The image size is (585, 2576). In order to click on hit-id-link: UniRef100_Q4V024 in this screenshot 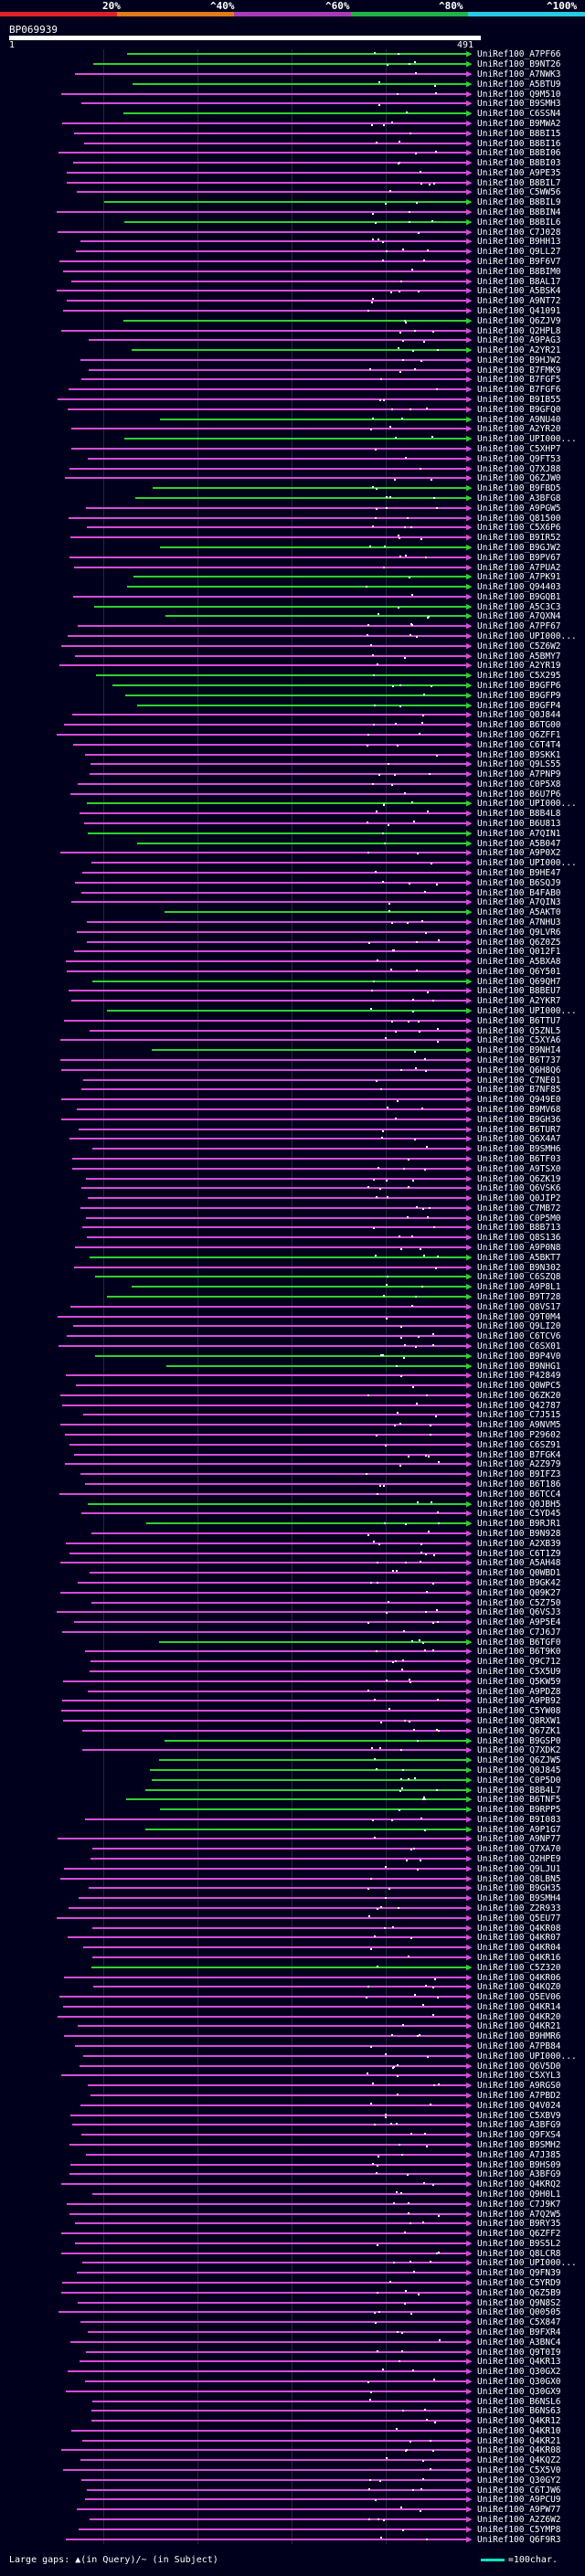, I will do `click(519, 2106)`.